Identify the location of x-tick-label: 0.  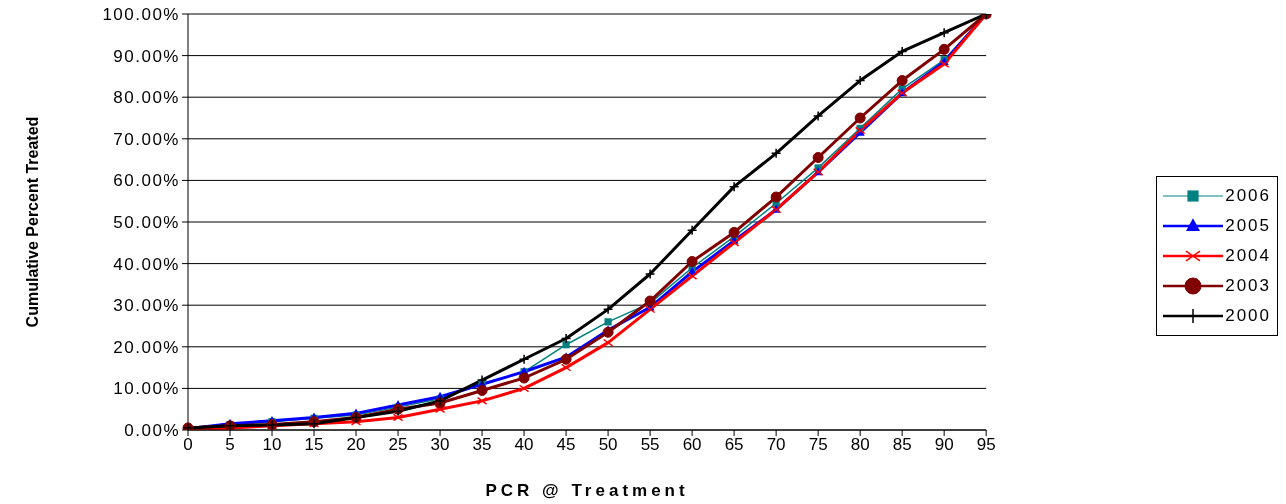
(188, 445).